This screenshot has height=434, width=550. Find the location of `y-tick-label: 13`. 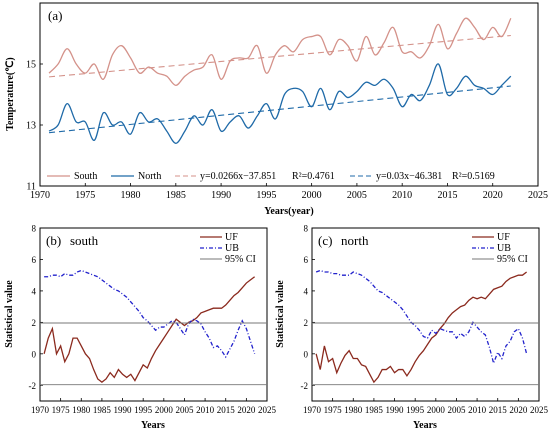

y-tick-label: 13 is located at coordinates (31, 126).